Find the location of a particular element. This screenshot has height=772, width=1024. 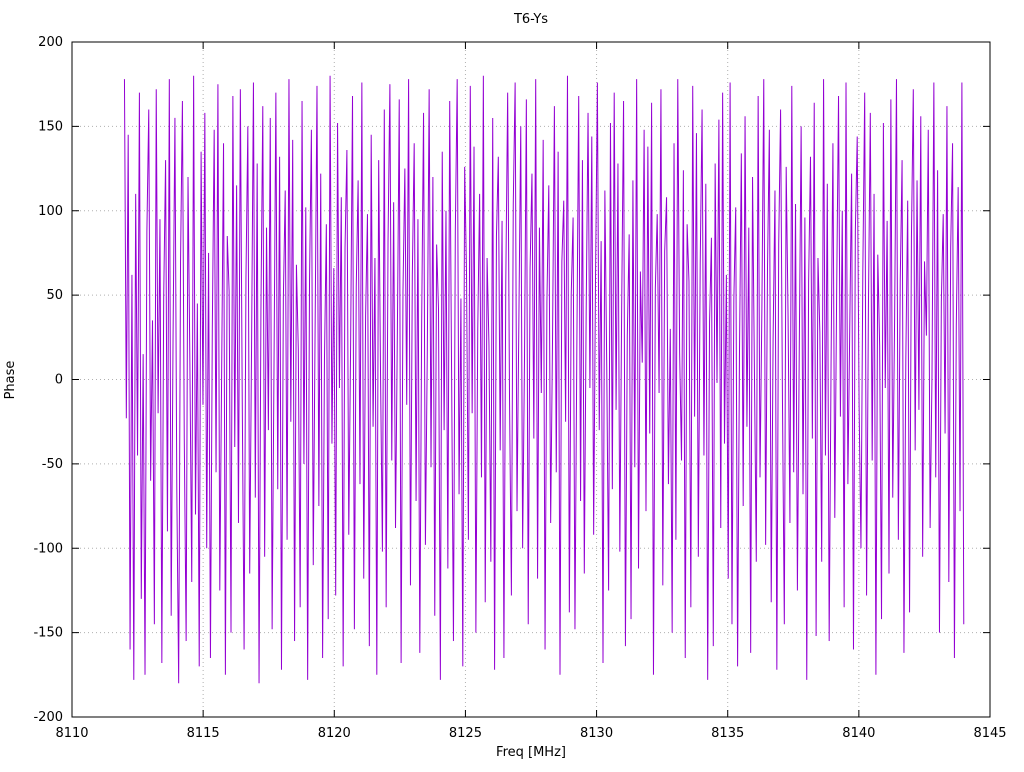

x-axis-label: Freq [MHz] is located at coordinates (531, 752).